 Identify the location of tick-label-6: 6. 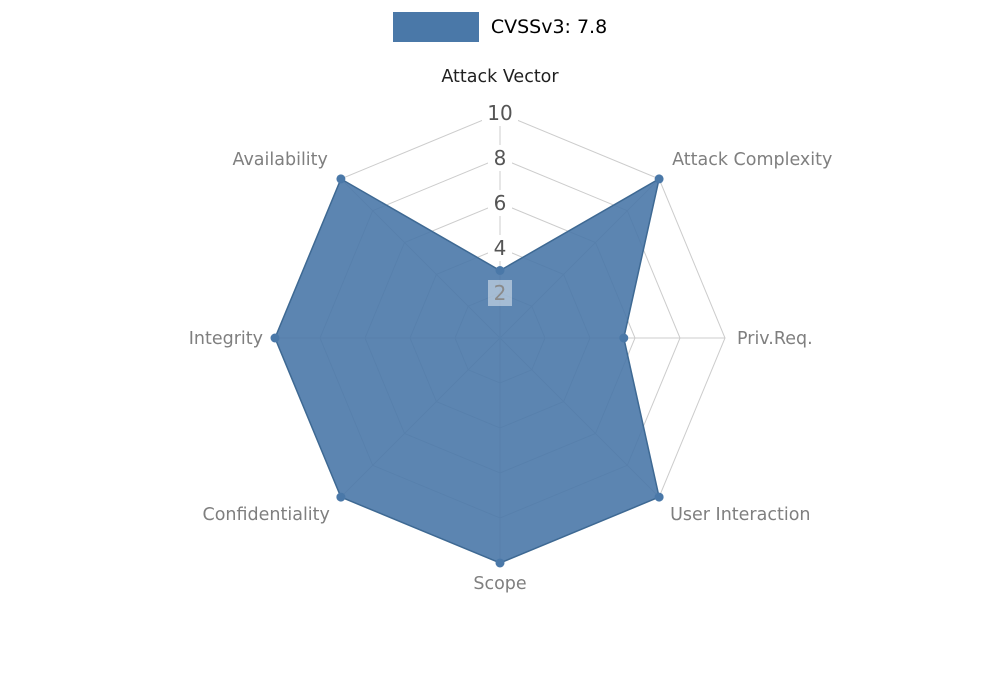
(500, 203).